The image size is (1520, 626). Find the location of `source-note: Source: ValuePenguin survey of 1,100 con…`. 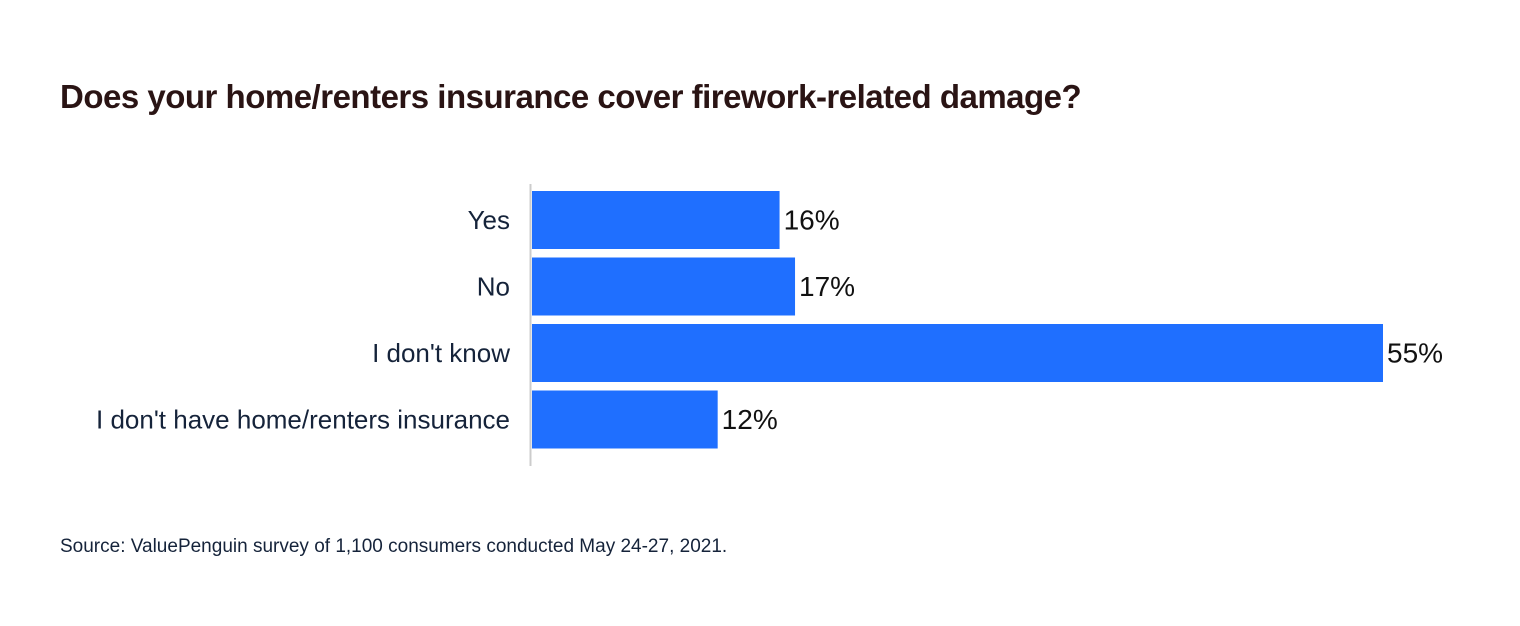

source-note: Source: ValuePenguin survey of 1,100 con… is located at coordinates (394, 546).